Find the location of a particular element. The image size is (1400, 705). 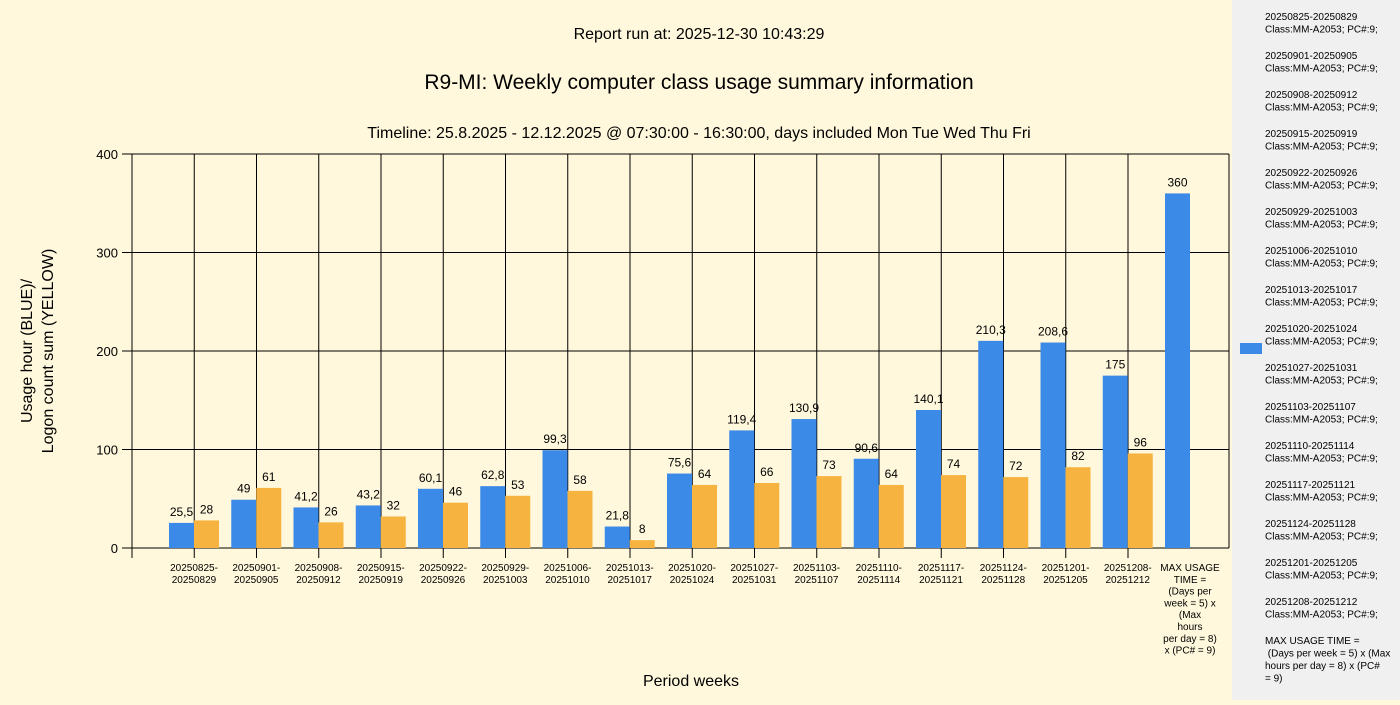

x-tick-label: 20251201-20251205 is located at coordinates (1066, 574).